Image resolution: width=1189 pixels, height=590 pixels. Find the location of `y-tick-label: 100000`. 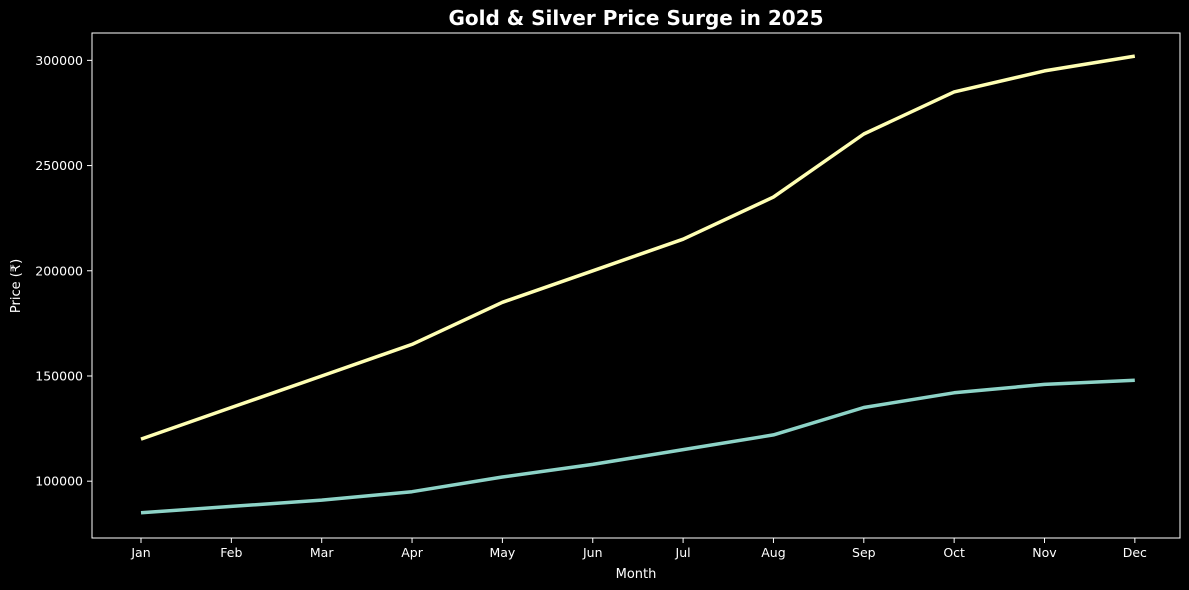

y-tick-label: 100000 is located at coordinates (59, 481).